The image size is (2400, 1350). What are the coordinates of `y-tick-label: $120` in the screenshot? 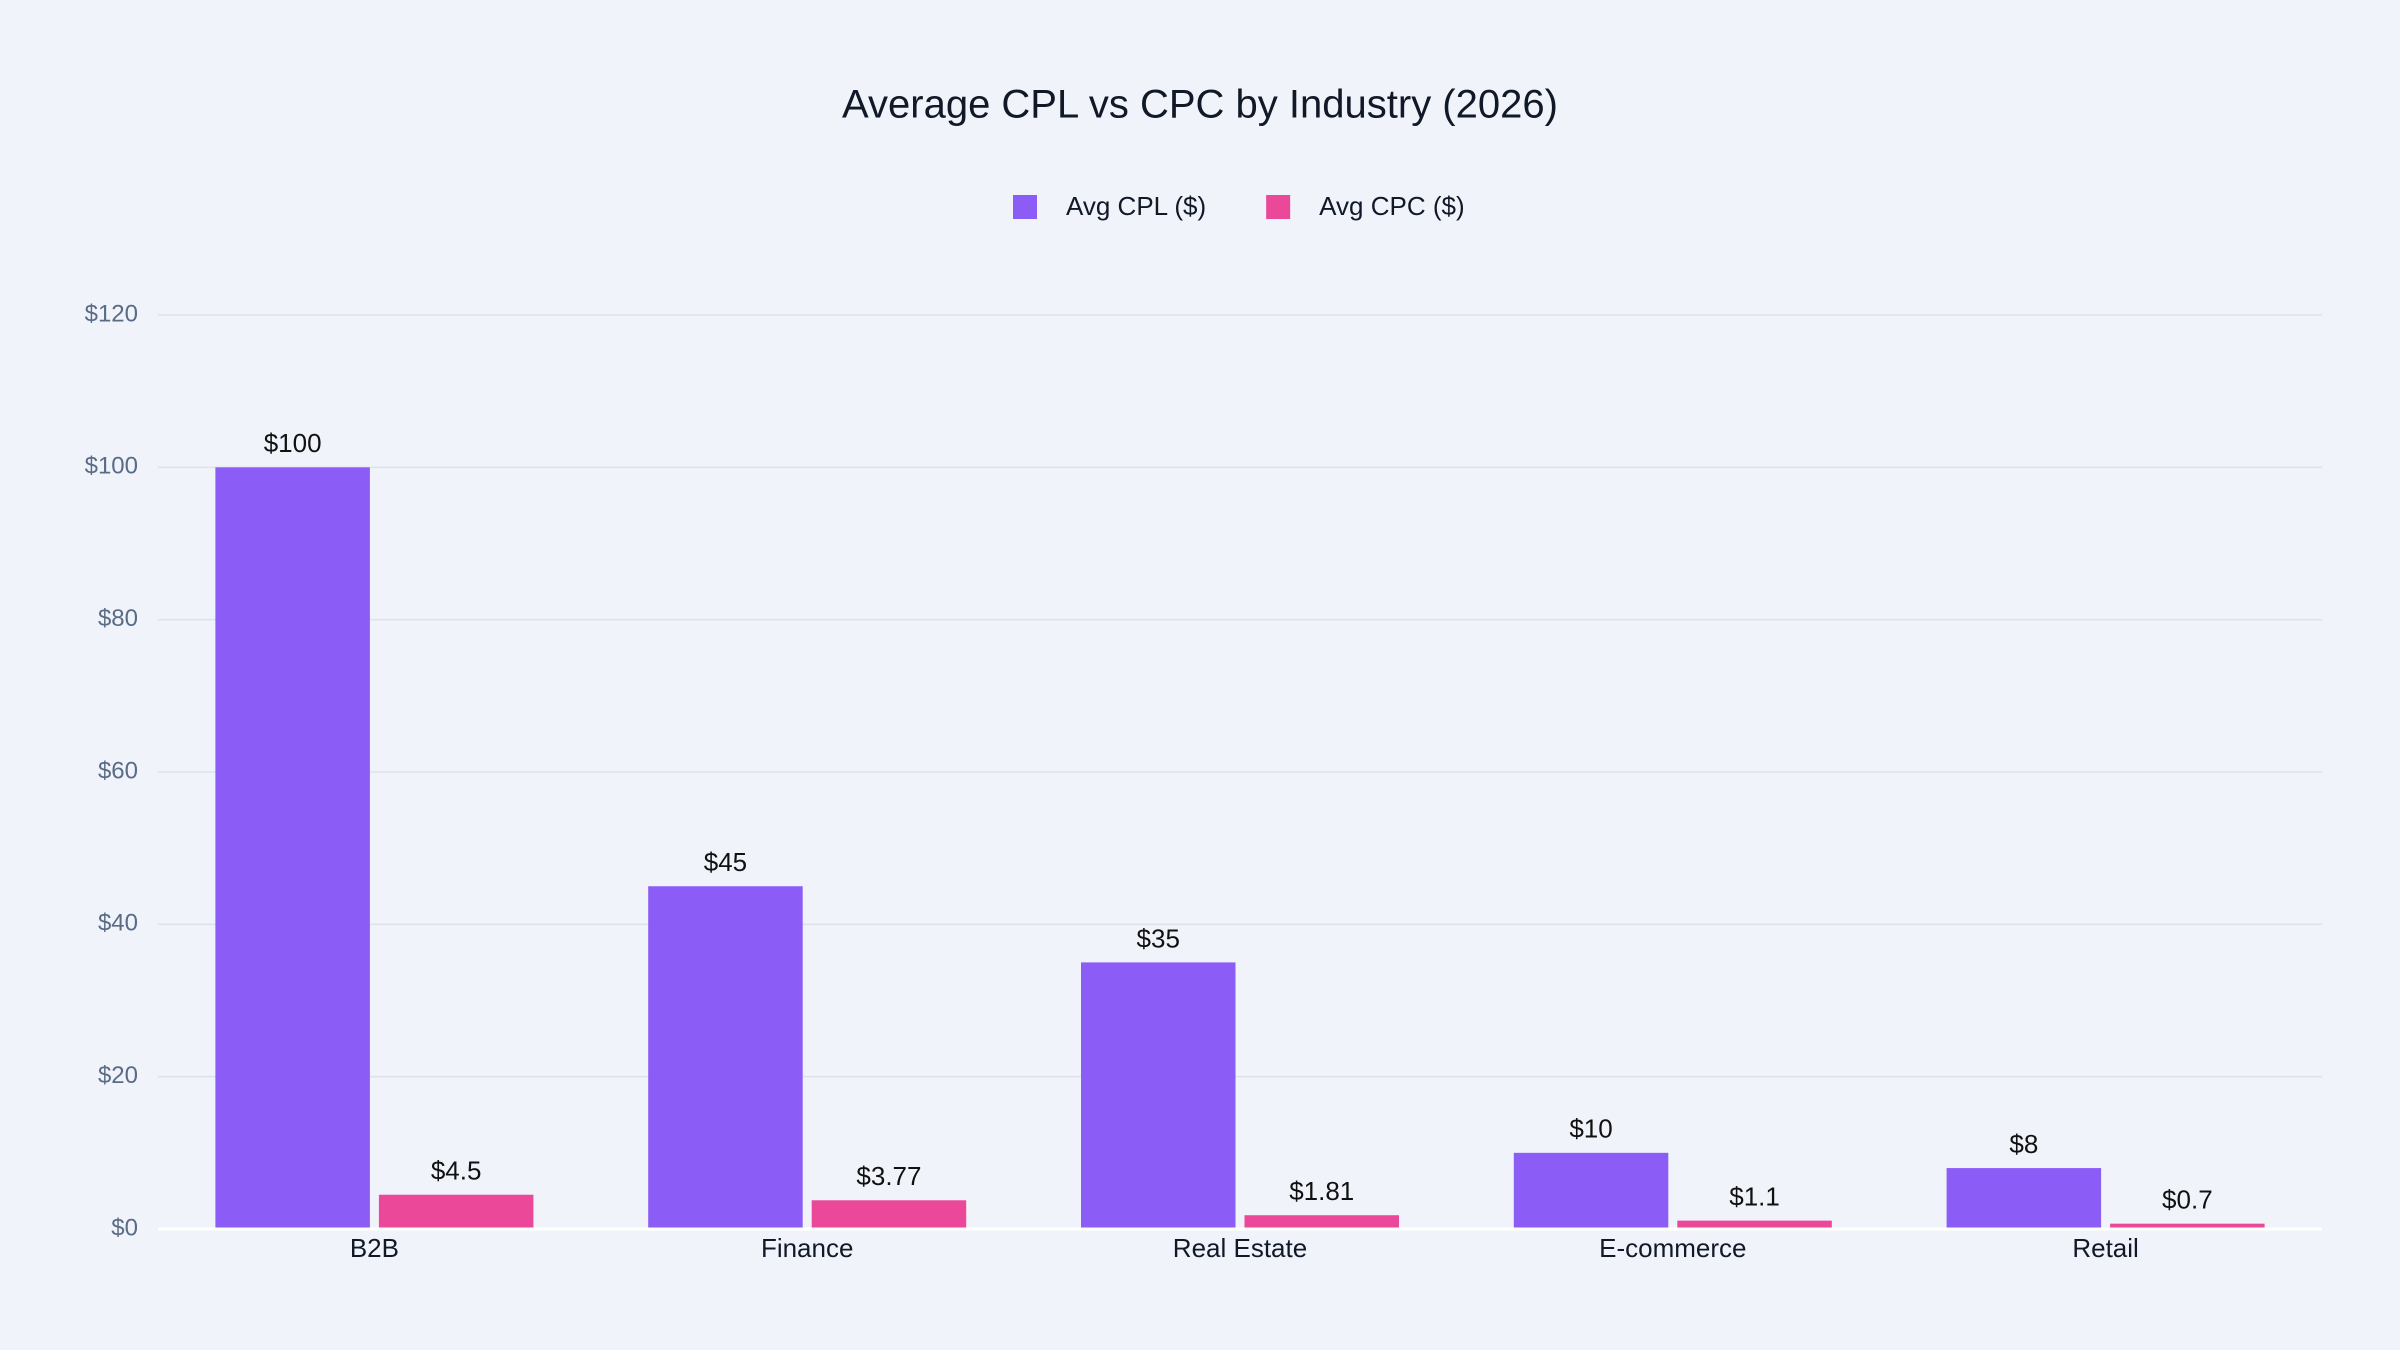 It's located at (111, 313).